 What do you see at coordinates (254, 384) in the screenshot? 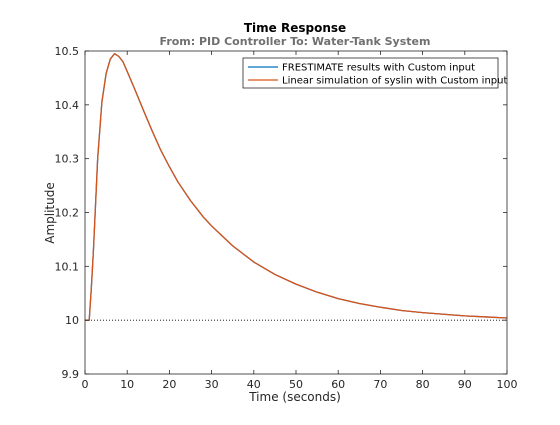
I see `x-tick-label: 40` at bounding box center [254, 384].